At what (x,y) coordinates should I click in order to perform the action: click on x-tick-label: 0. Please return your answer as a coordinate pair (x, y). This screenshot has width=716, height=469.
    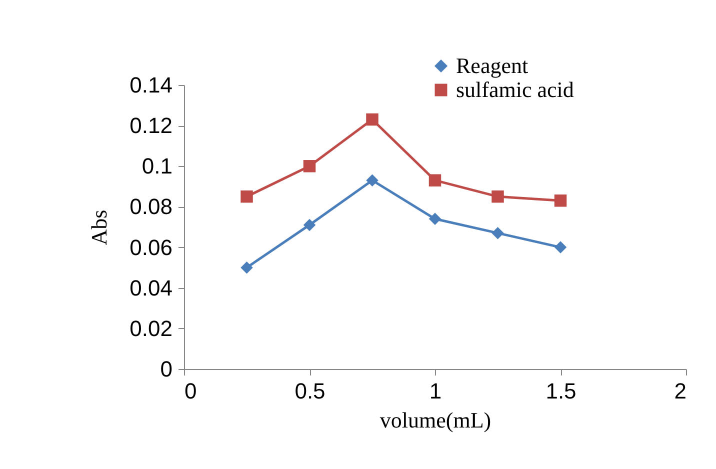
    Looking at the image, I should click on (190, 391).